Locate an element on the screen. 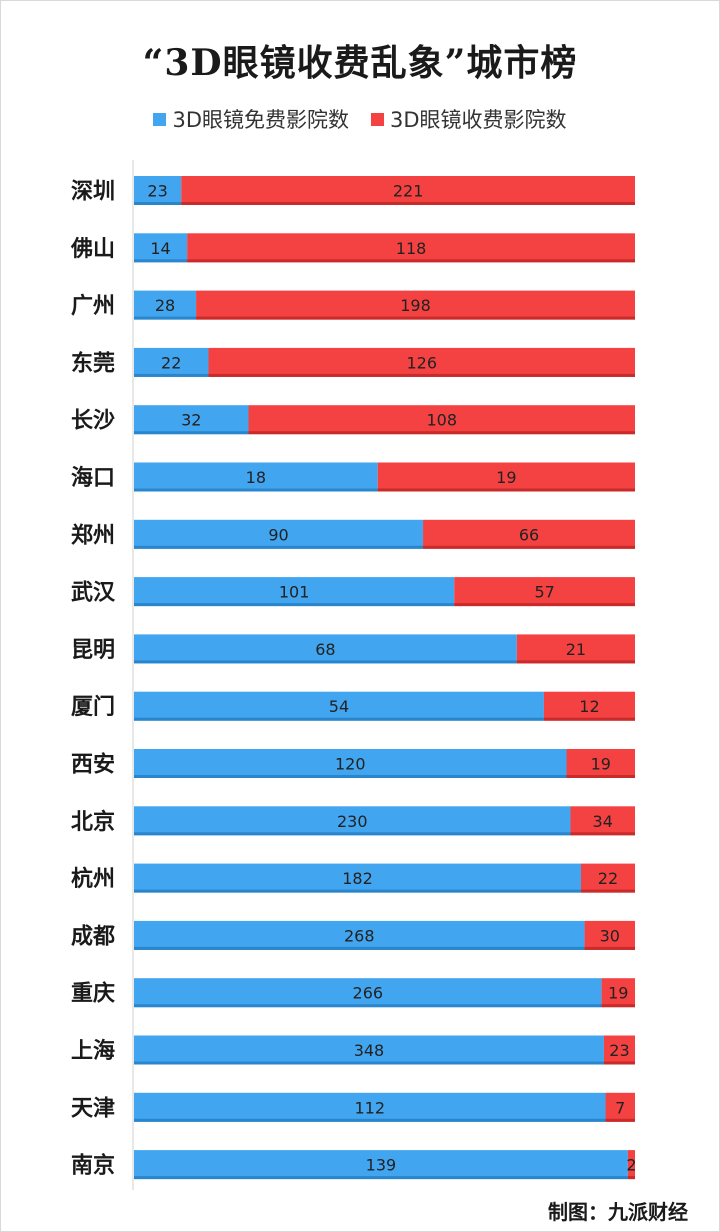 This screenshot has height=1232, width=720. data-label-free: 112 is located at coordinates (369, 1107).